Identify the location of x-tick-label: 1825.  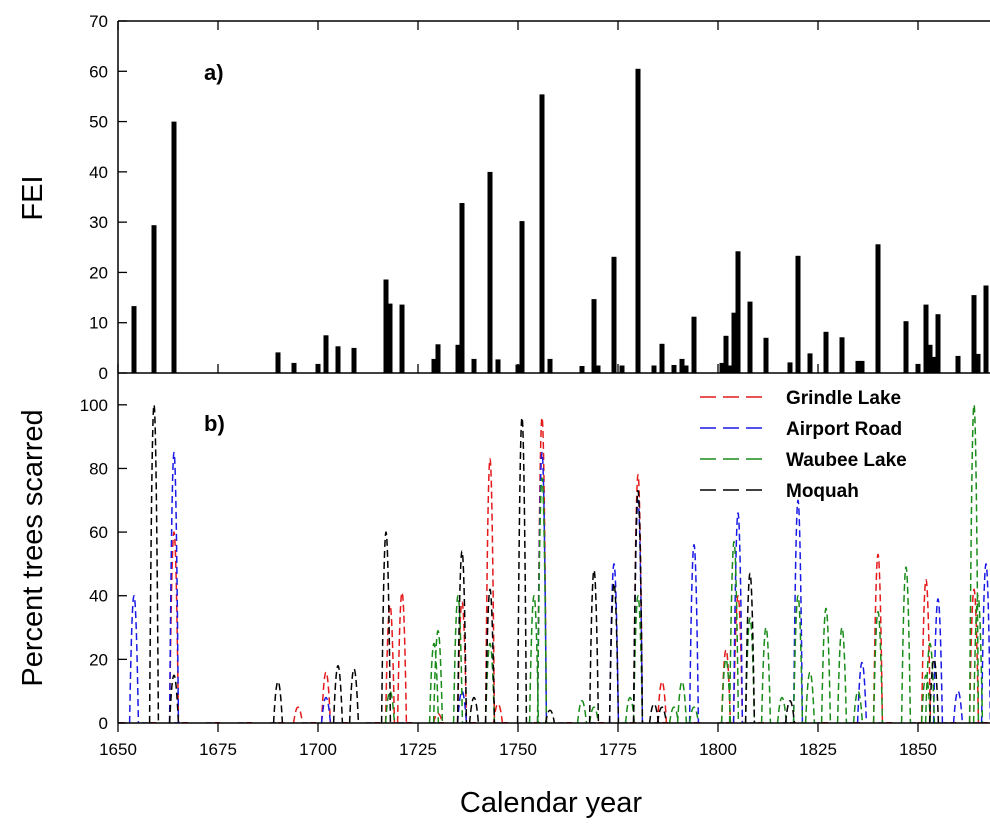
(818, 749).